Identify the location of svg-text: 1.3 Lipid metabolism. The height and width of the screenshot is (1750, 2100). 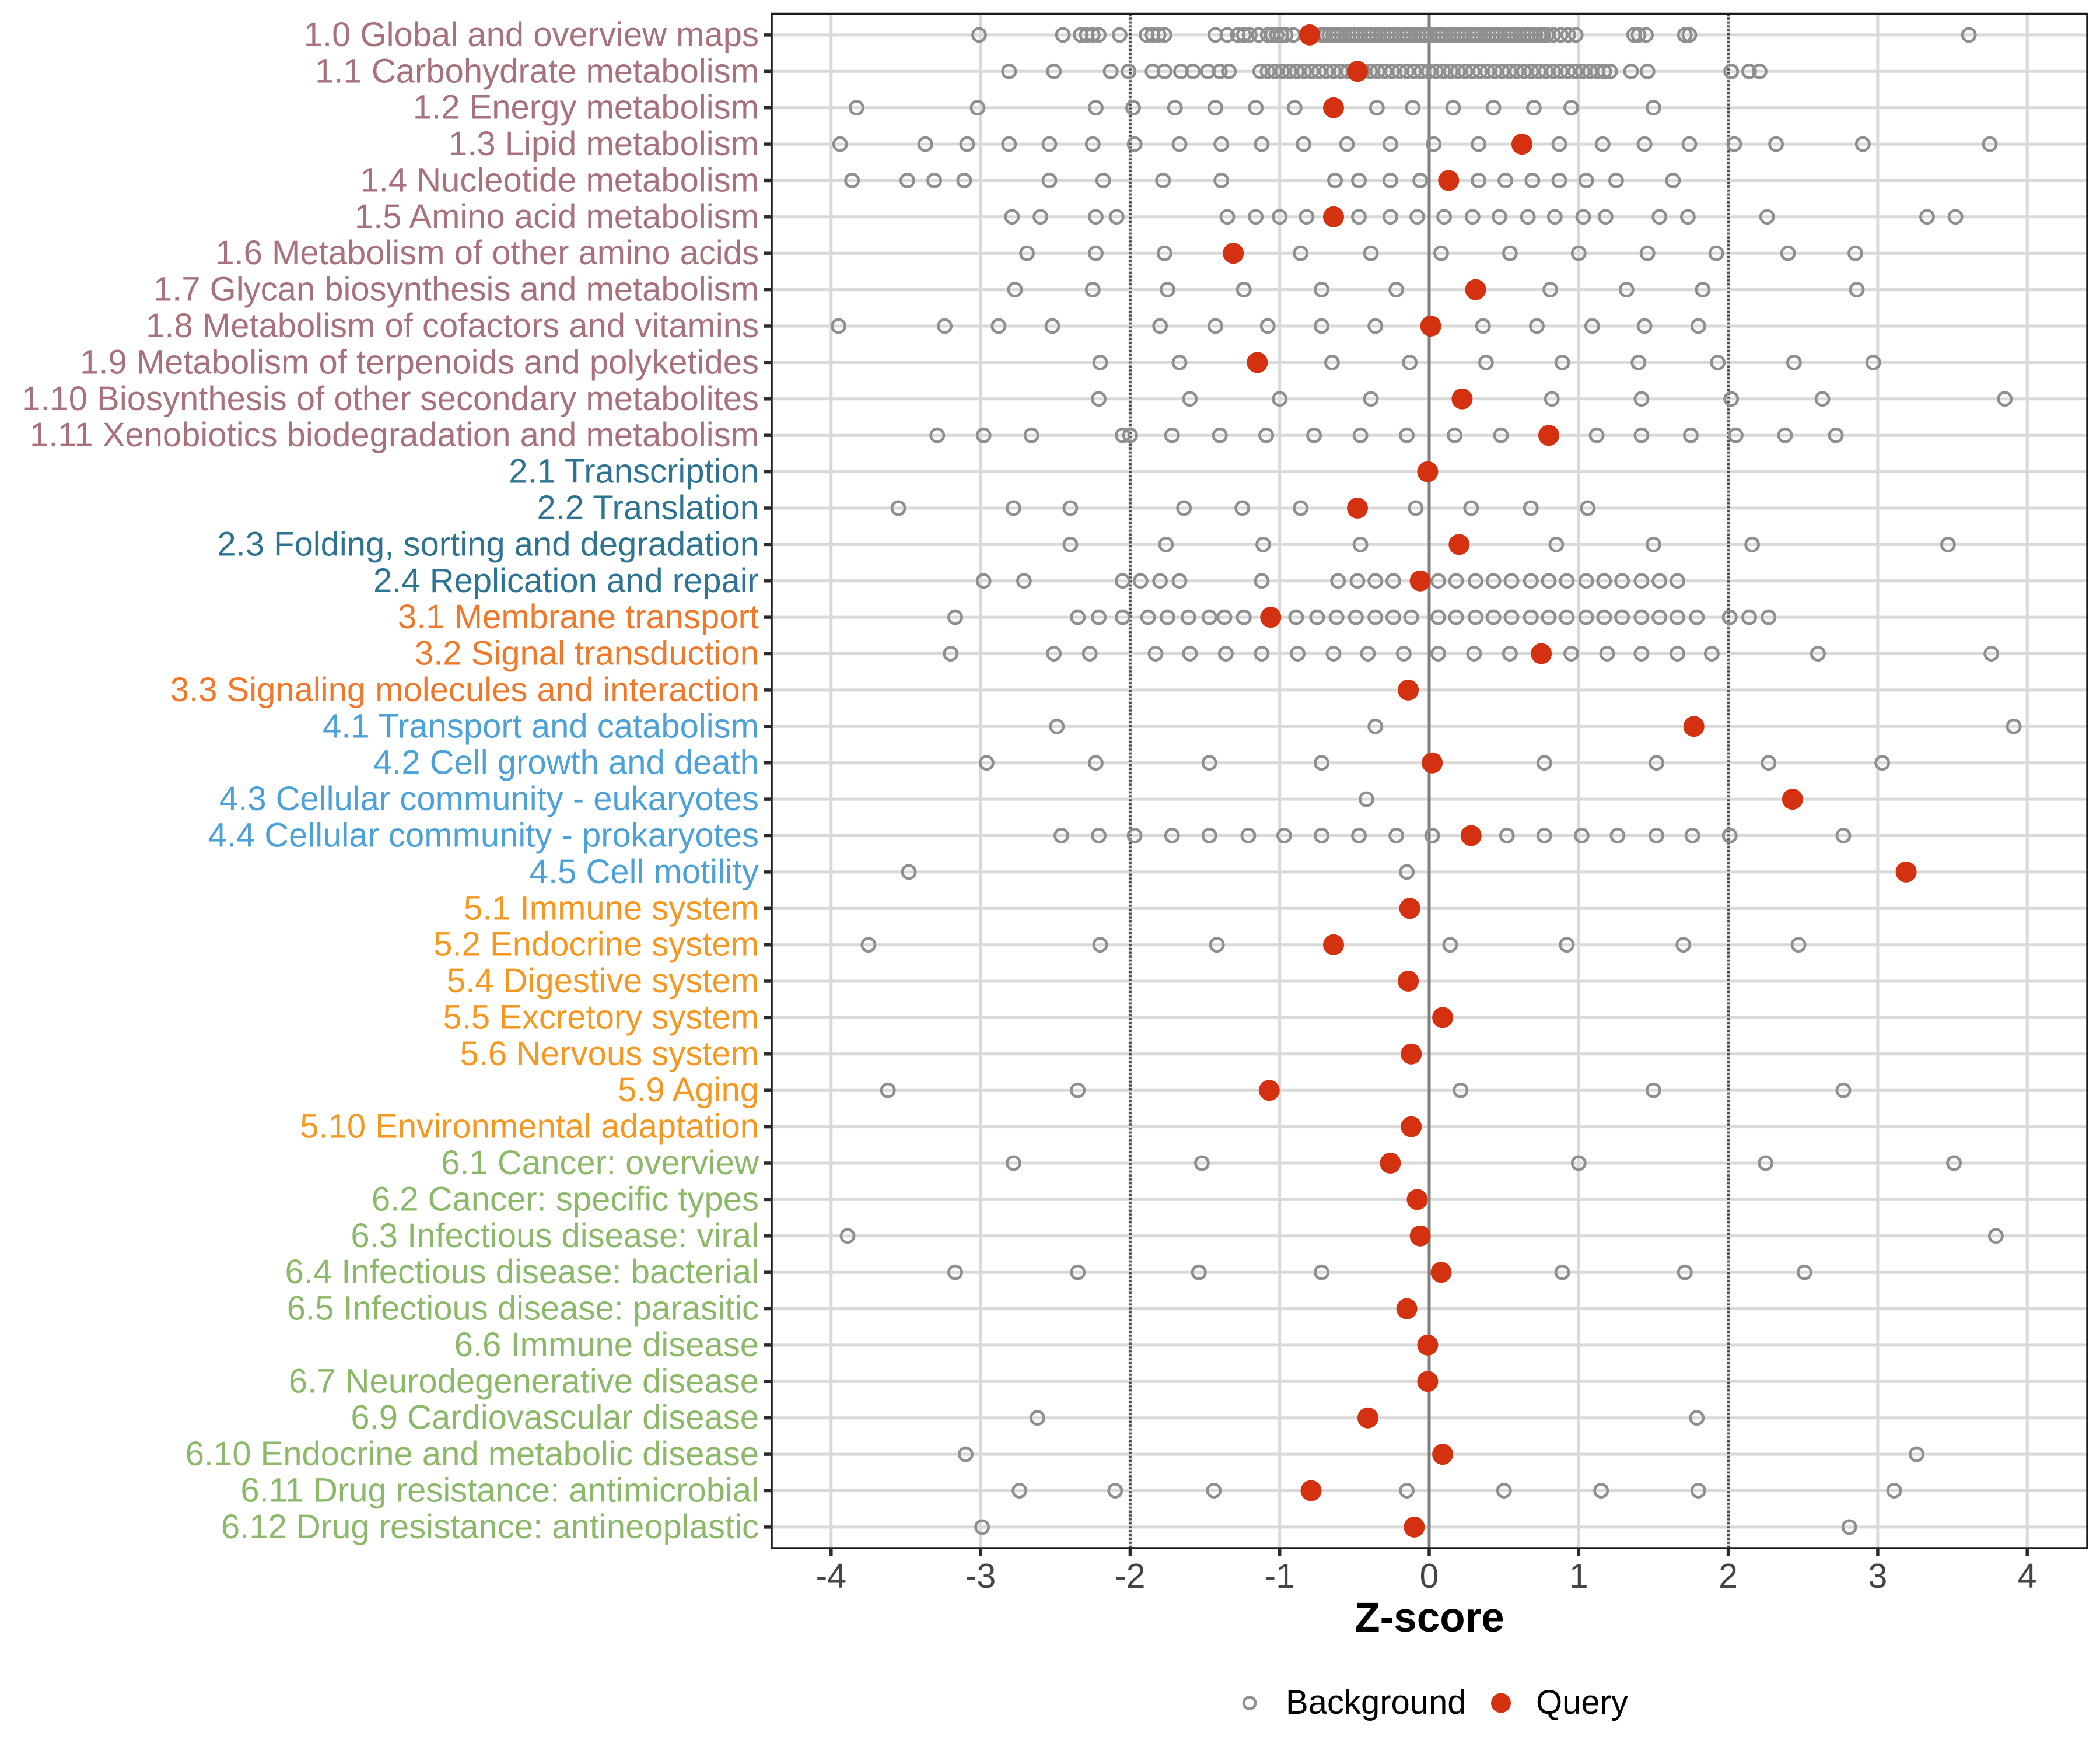
(604, 144).